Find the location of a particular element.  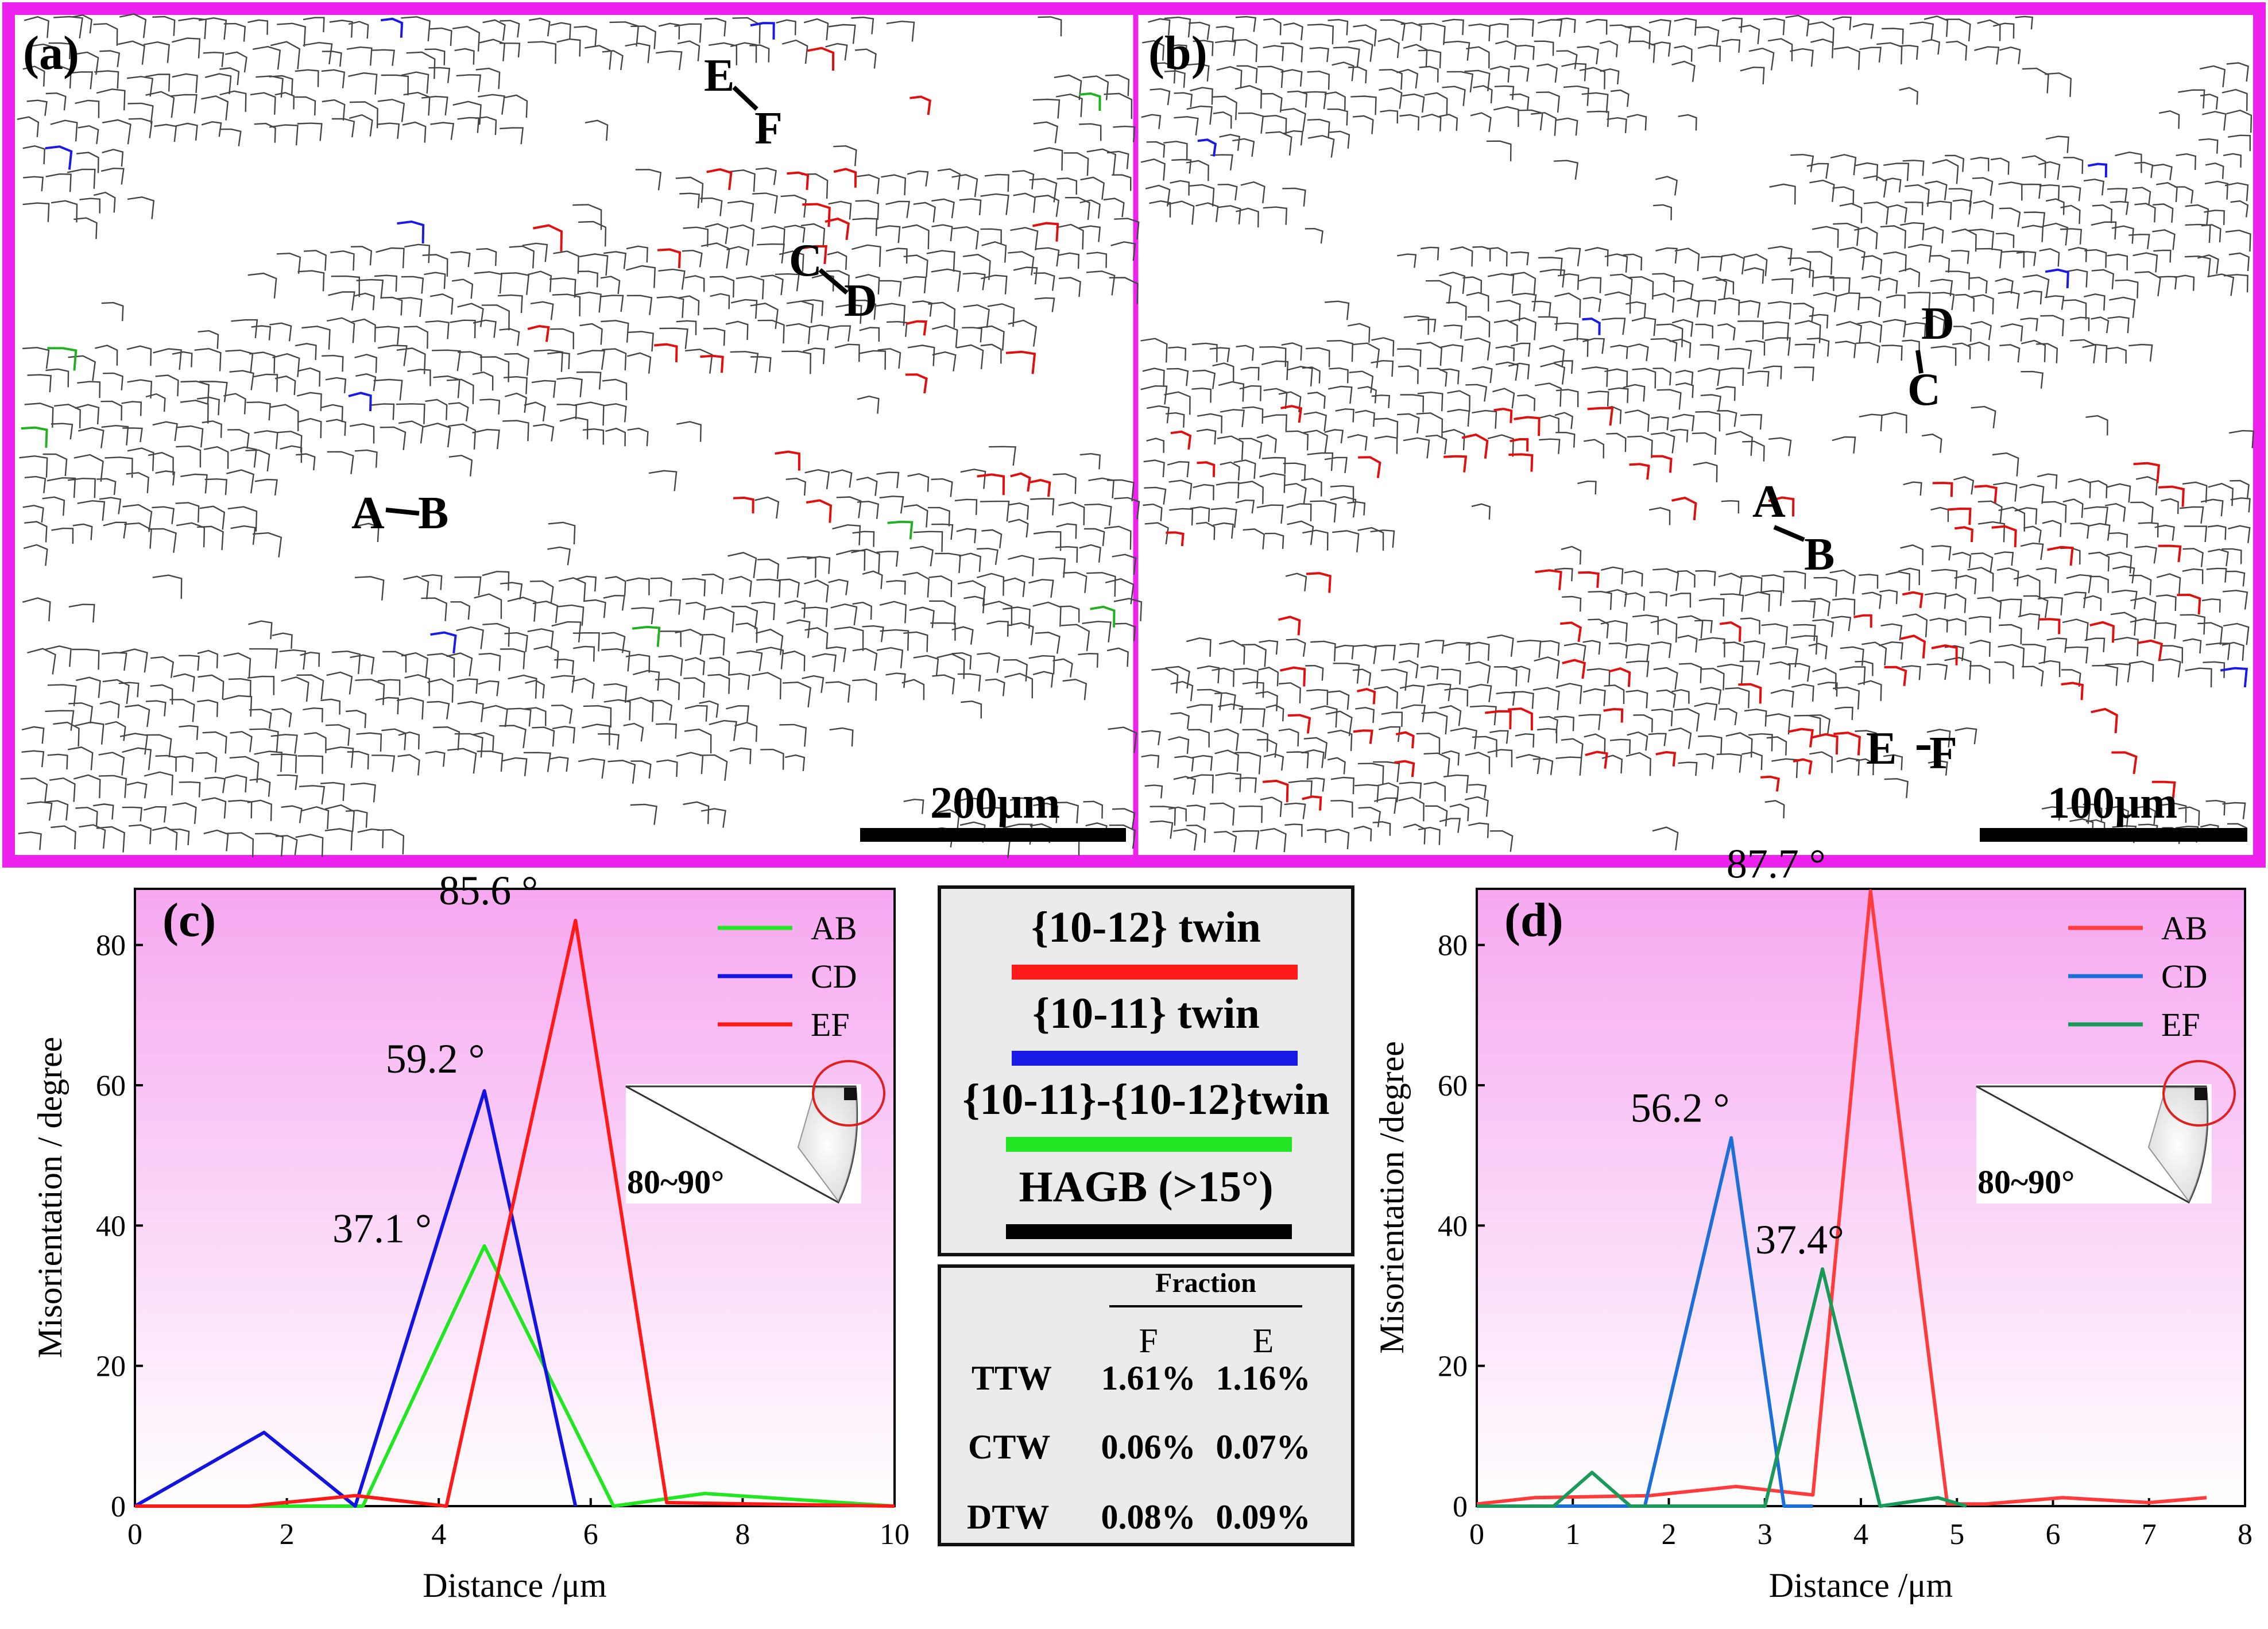

scale-bar-a-label: 200μm is located at coordinates (995, 802).